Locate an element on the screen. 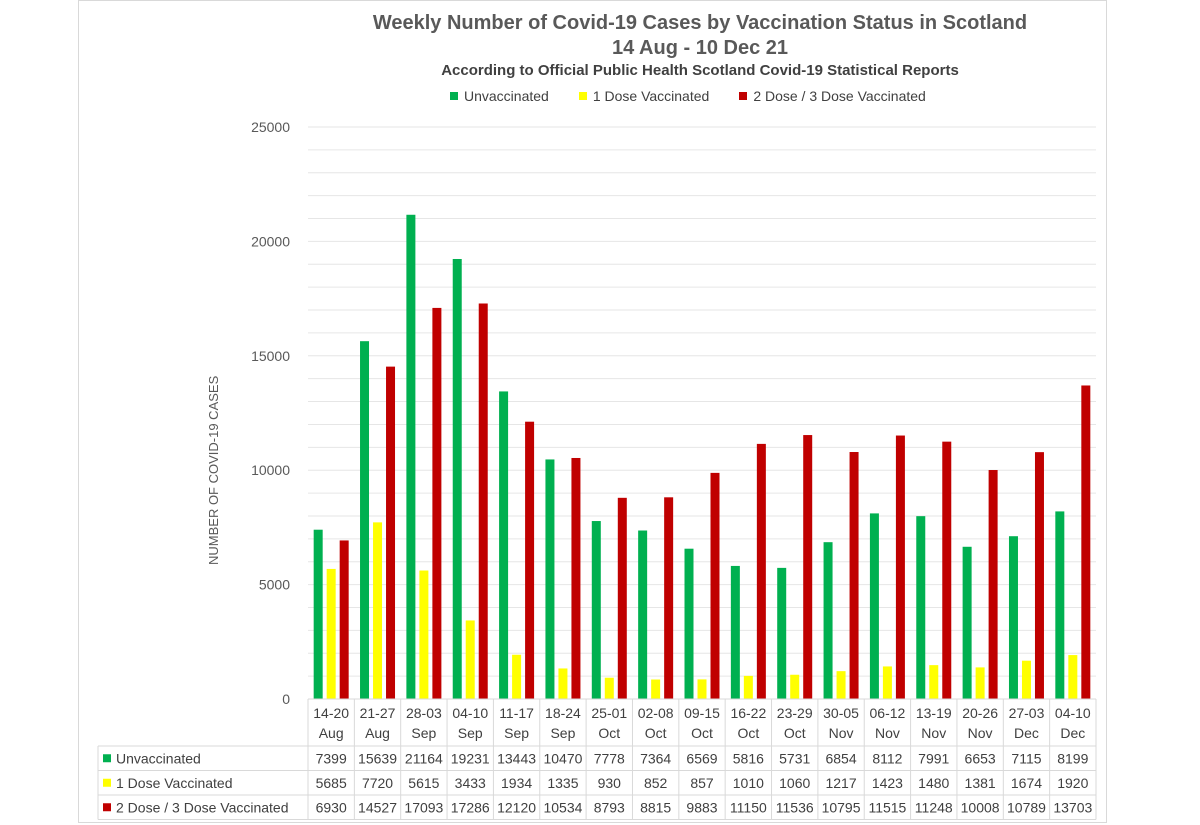 The height and width of the screenshot is (825, 1200). table-cell-value: 12120 is located at coordinates (516, 807).